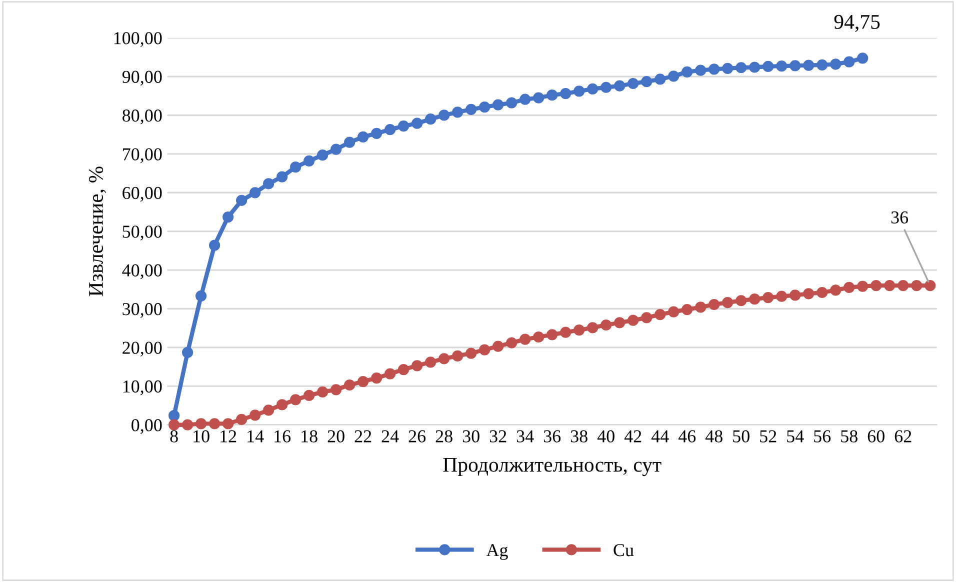 This screenshot has height=582, width=956. What do you see at coordinates (138, 39) in the screenshot?
I see `y-tick-label: 100,00` at bounding box center [138, 39].